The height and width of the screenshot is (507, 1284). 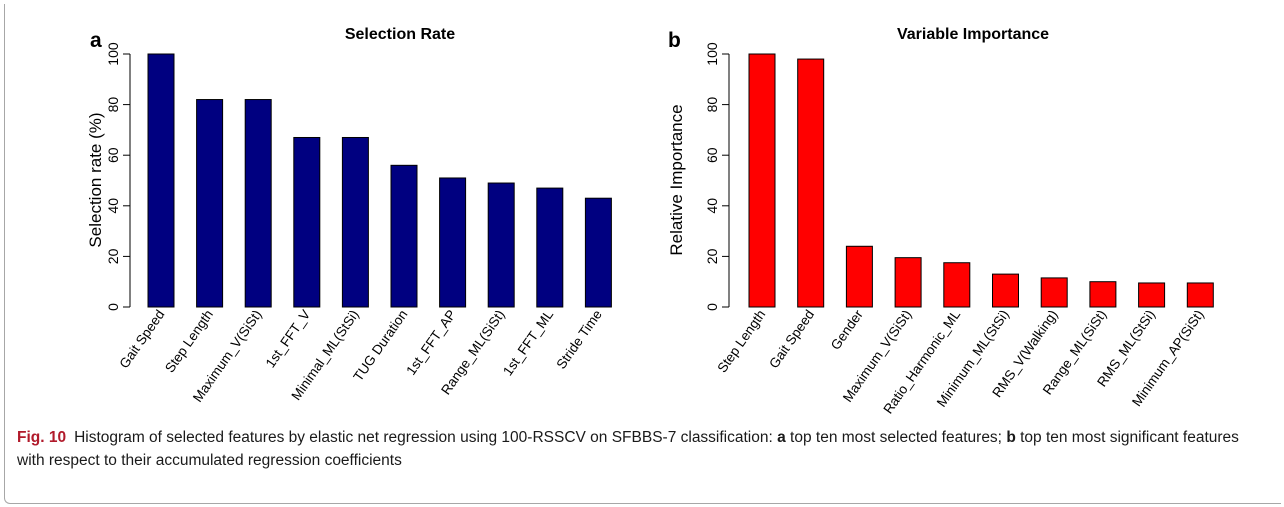 I want to click on panel-b-y-tick-label: 20, so click(x=712, y=256).